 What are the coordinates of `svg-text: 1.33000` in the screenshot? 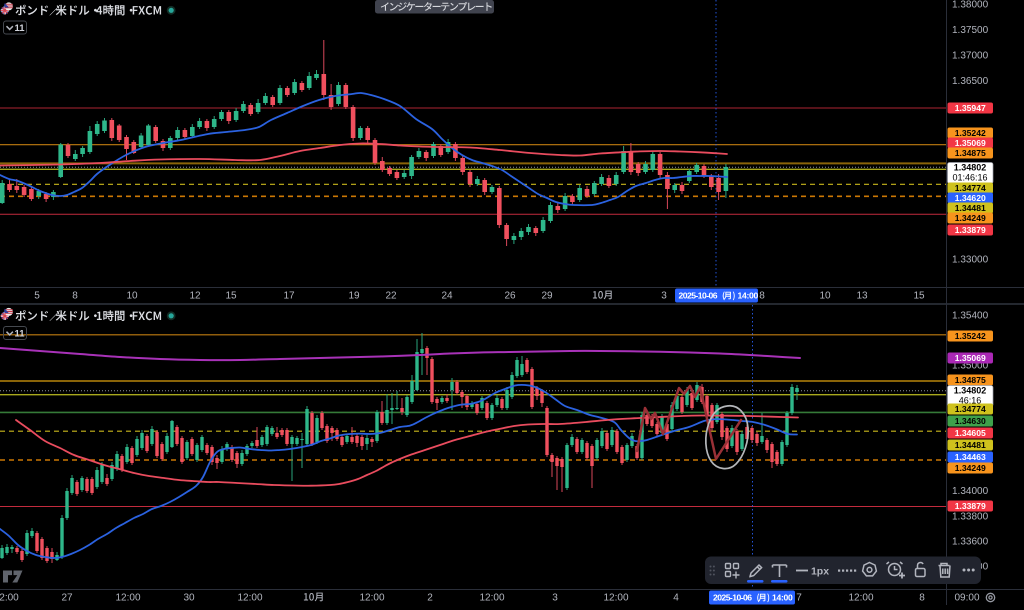 It's located at (970, 260).